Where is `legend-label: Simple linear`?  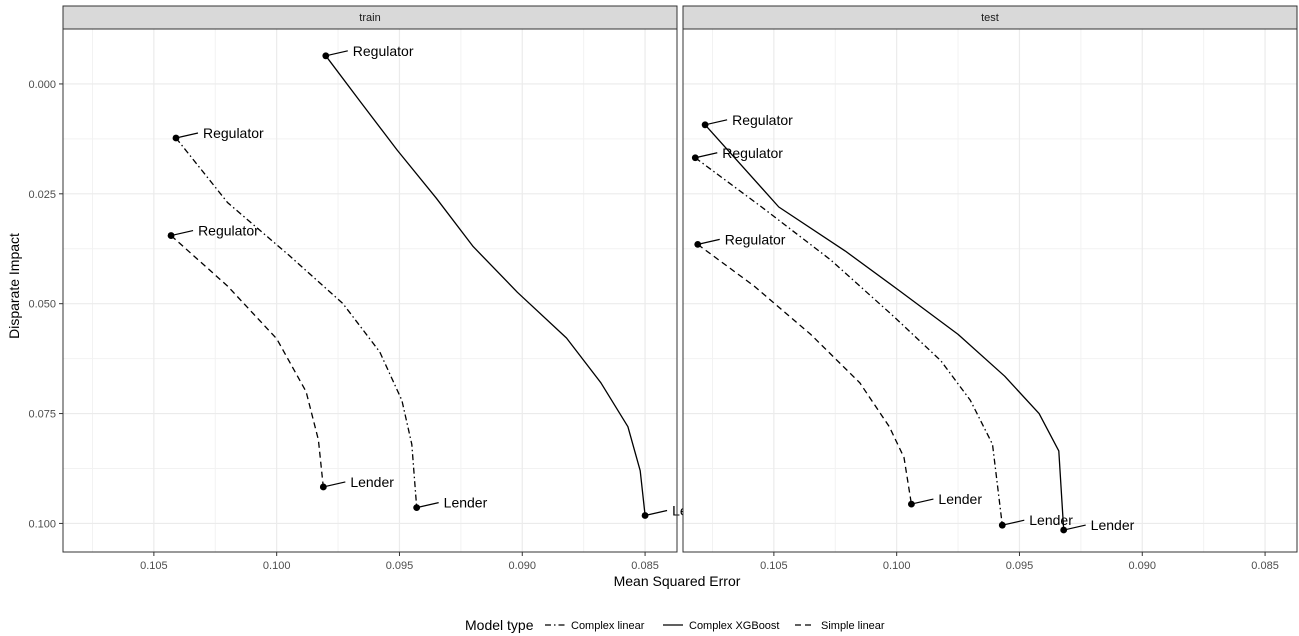 legend-label: Simple linear is located at coordinates (853, 626).